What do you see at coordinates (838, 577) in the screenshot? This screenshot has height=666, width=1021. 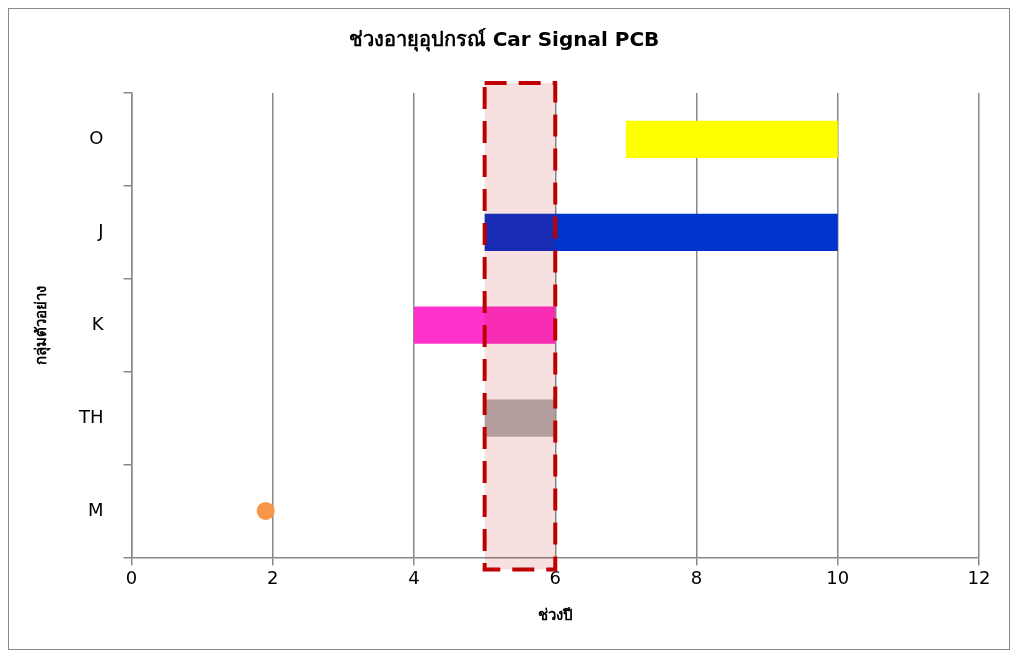 I see `x-tick-label: 10` at bounding box center [838, 577].